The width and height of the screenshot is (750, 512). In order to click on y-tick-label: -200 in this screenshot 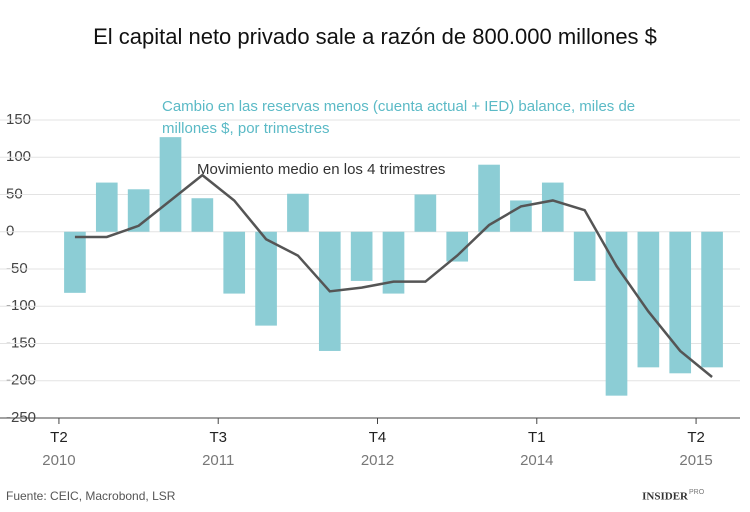, I will do `click(21, 380)`.